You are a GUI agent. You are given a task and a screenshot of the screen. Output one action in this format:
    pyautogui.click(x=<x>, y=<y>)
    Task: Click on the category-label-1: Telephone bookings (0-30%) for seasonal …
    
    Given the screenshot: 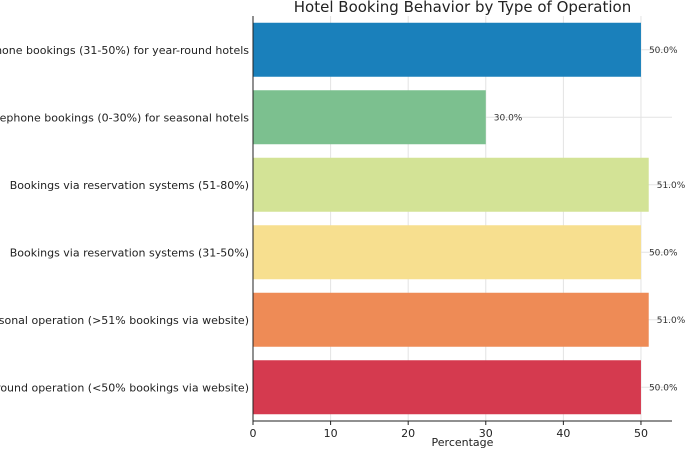 What is the action you would take?
    pyautogui.click(x=124, y=117)
    